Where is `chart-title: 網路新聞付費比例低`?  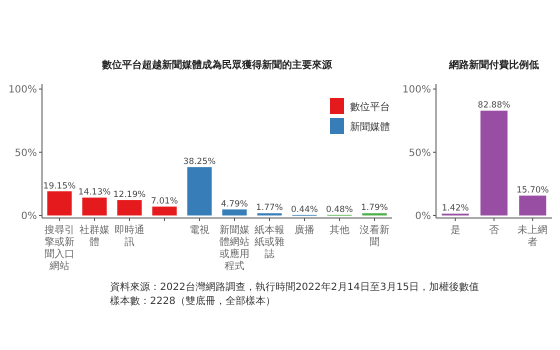
chart-title: 網路新聞付費比例低 is located at coordinates (493, 65).